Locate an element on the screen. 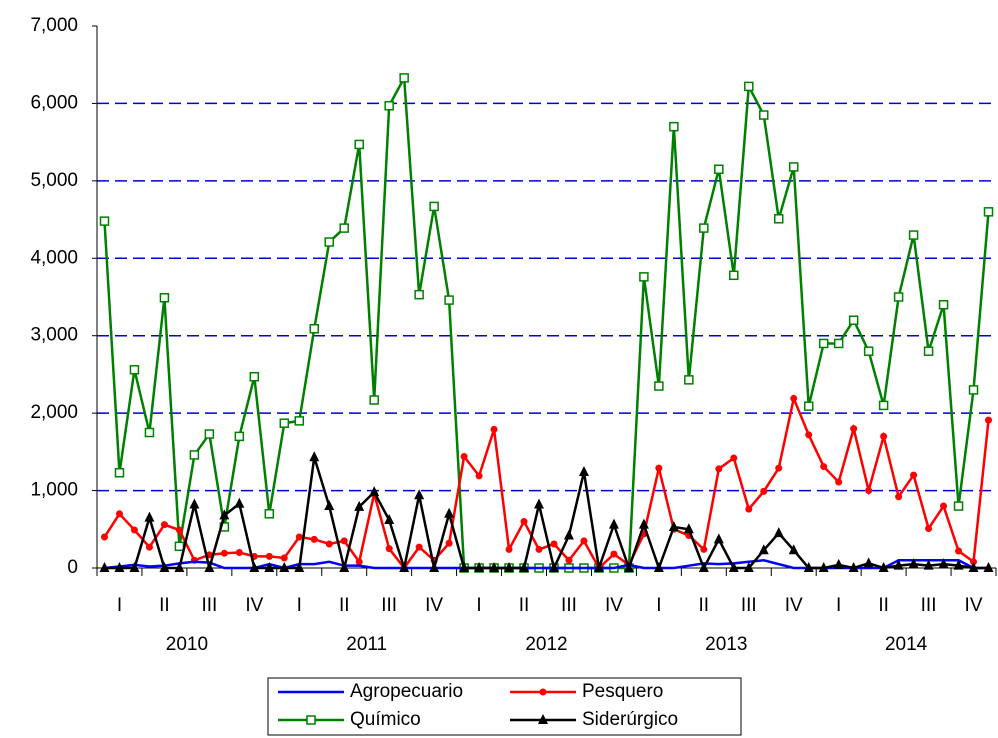  y-tick-label: 7,000 is located at coordinates (54, 25).